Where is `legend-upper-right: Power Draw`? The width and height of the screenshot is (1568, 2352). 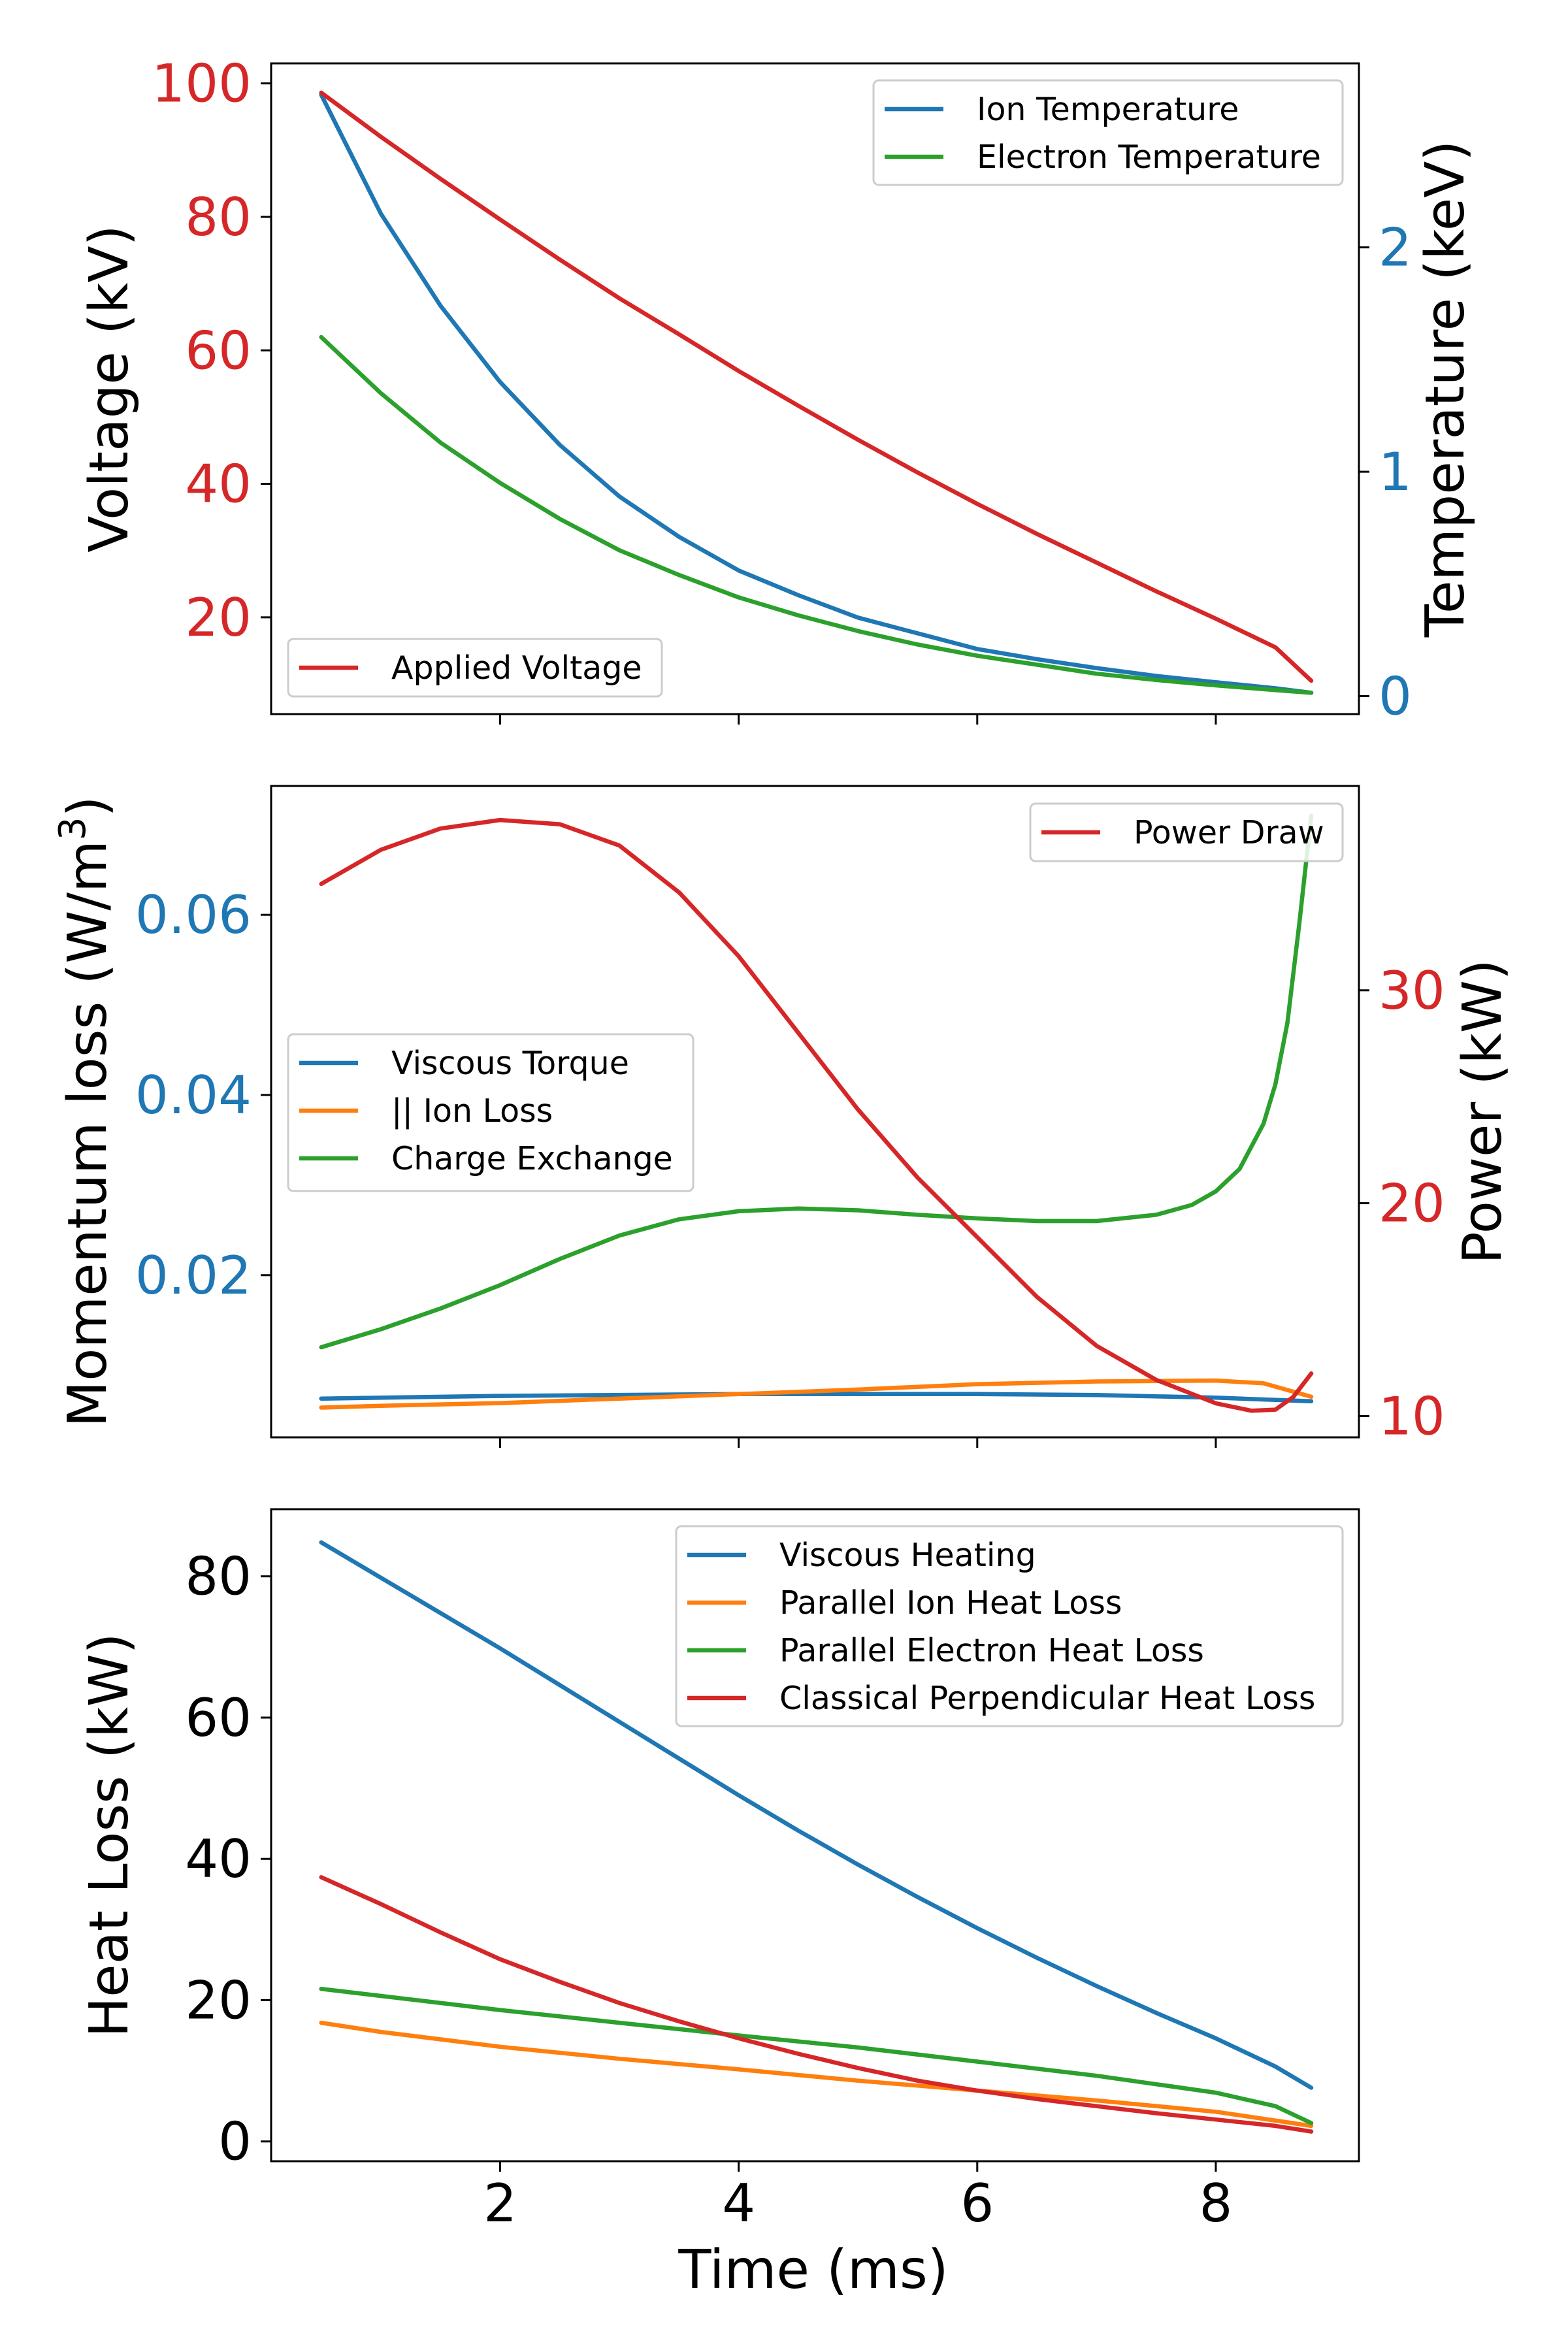
legend-upper-right: Power Draw is located at coordinates (1186, 832).